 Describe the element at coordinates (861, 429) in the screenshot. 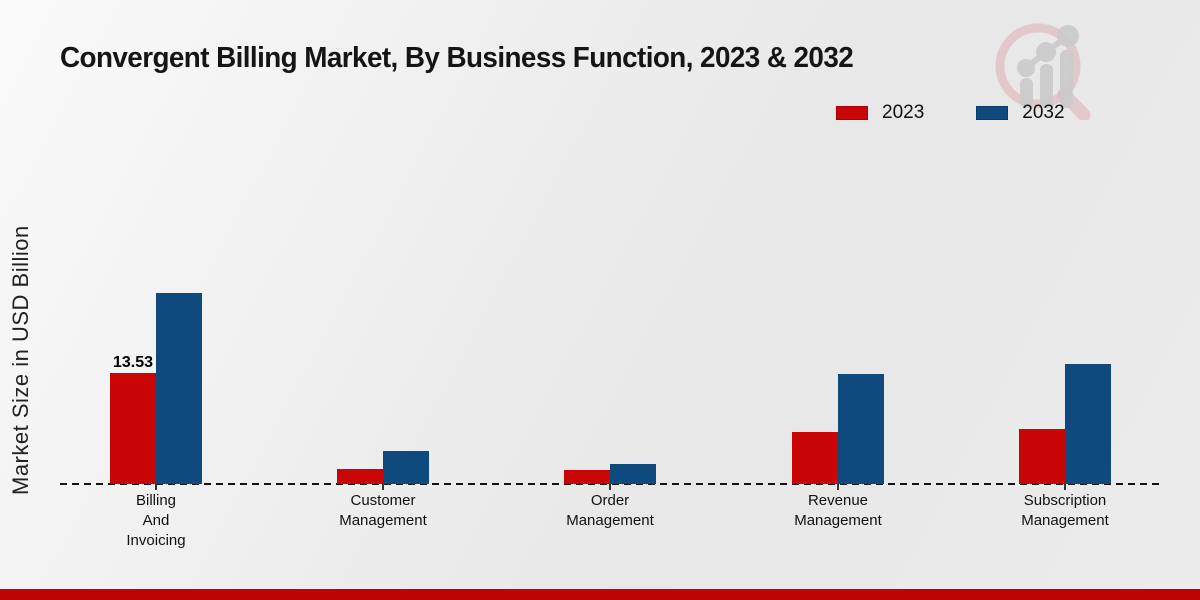

I see `bar-2032-revenue-management` at that location.